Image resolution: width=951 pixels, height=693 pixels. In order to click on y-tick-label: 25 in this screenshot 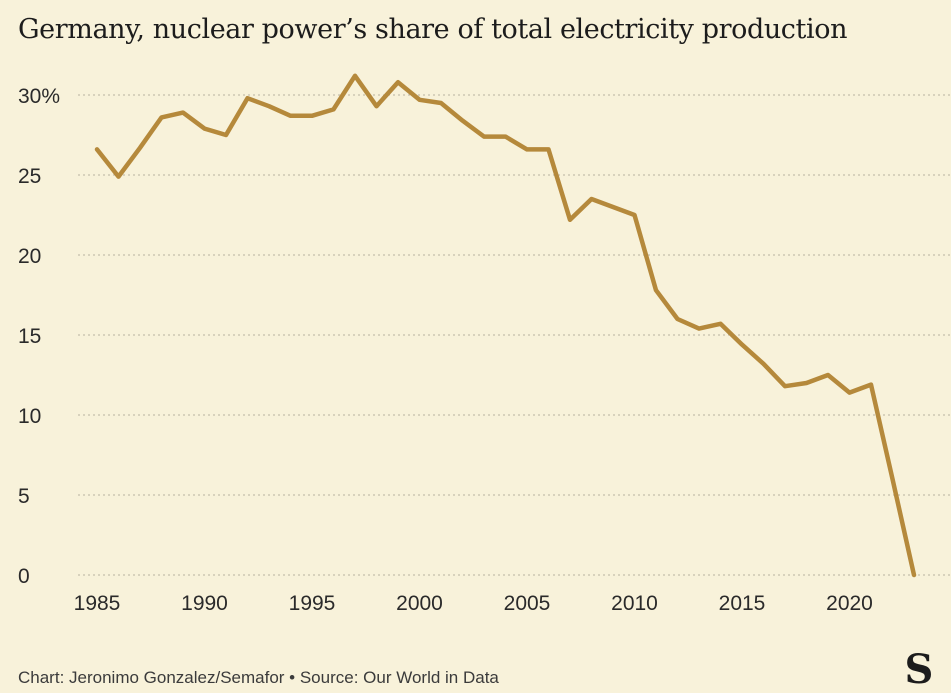, I will do `click(29, 176)`.